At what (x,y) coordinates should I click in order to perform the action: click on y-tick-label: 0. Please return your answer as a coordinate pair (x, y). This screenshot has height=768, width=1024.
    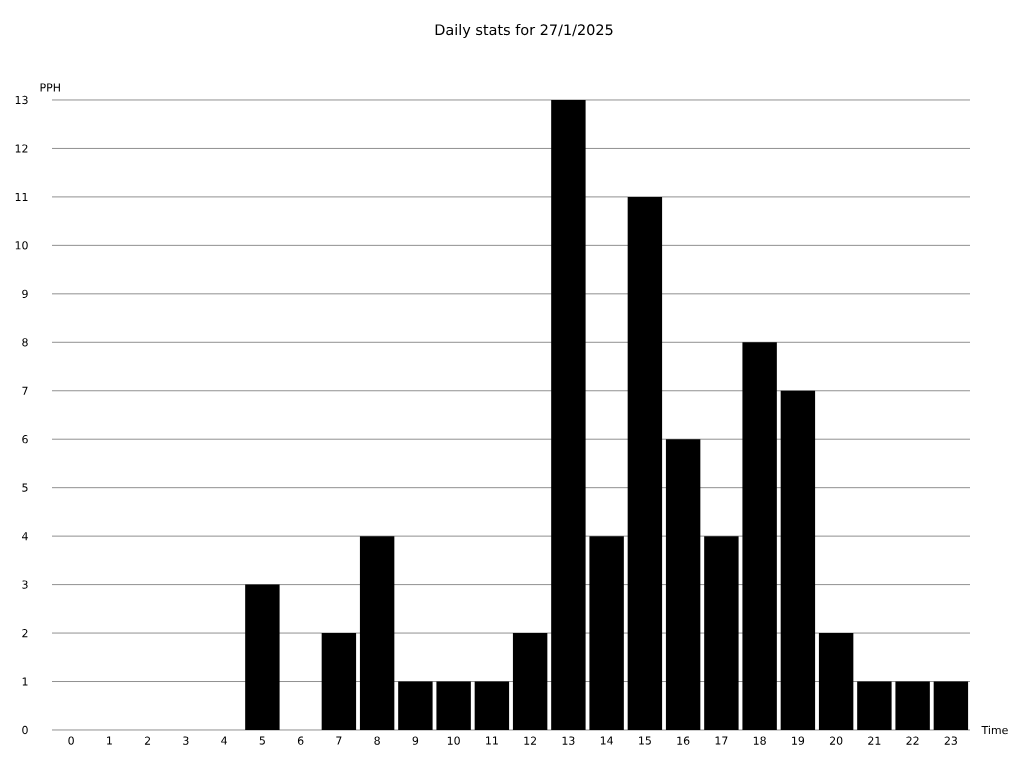
    Looking at the image, I should click on (25, 730).